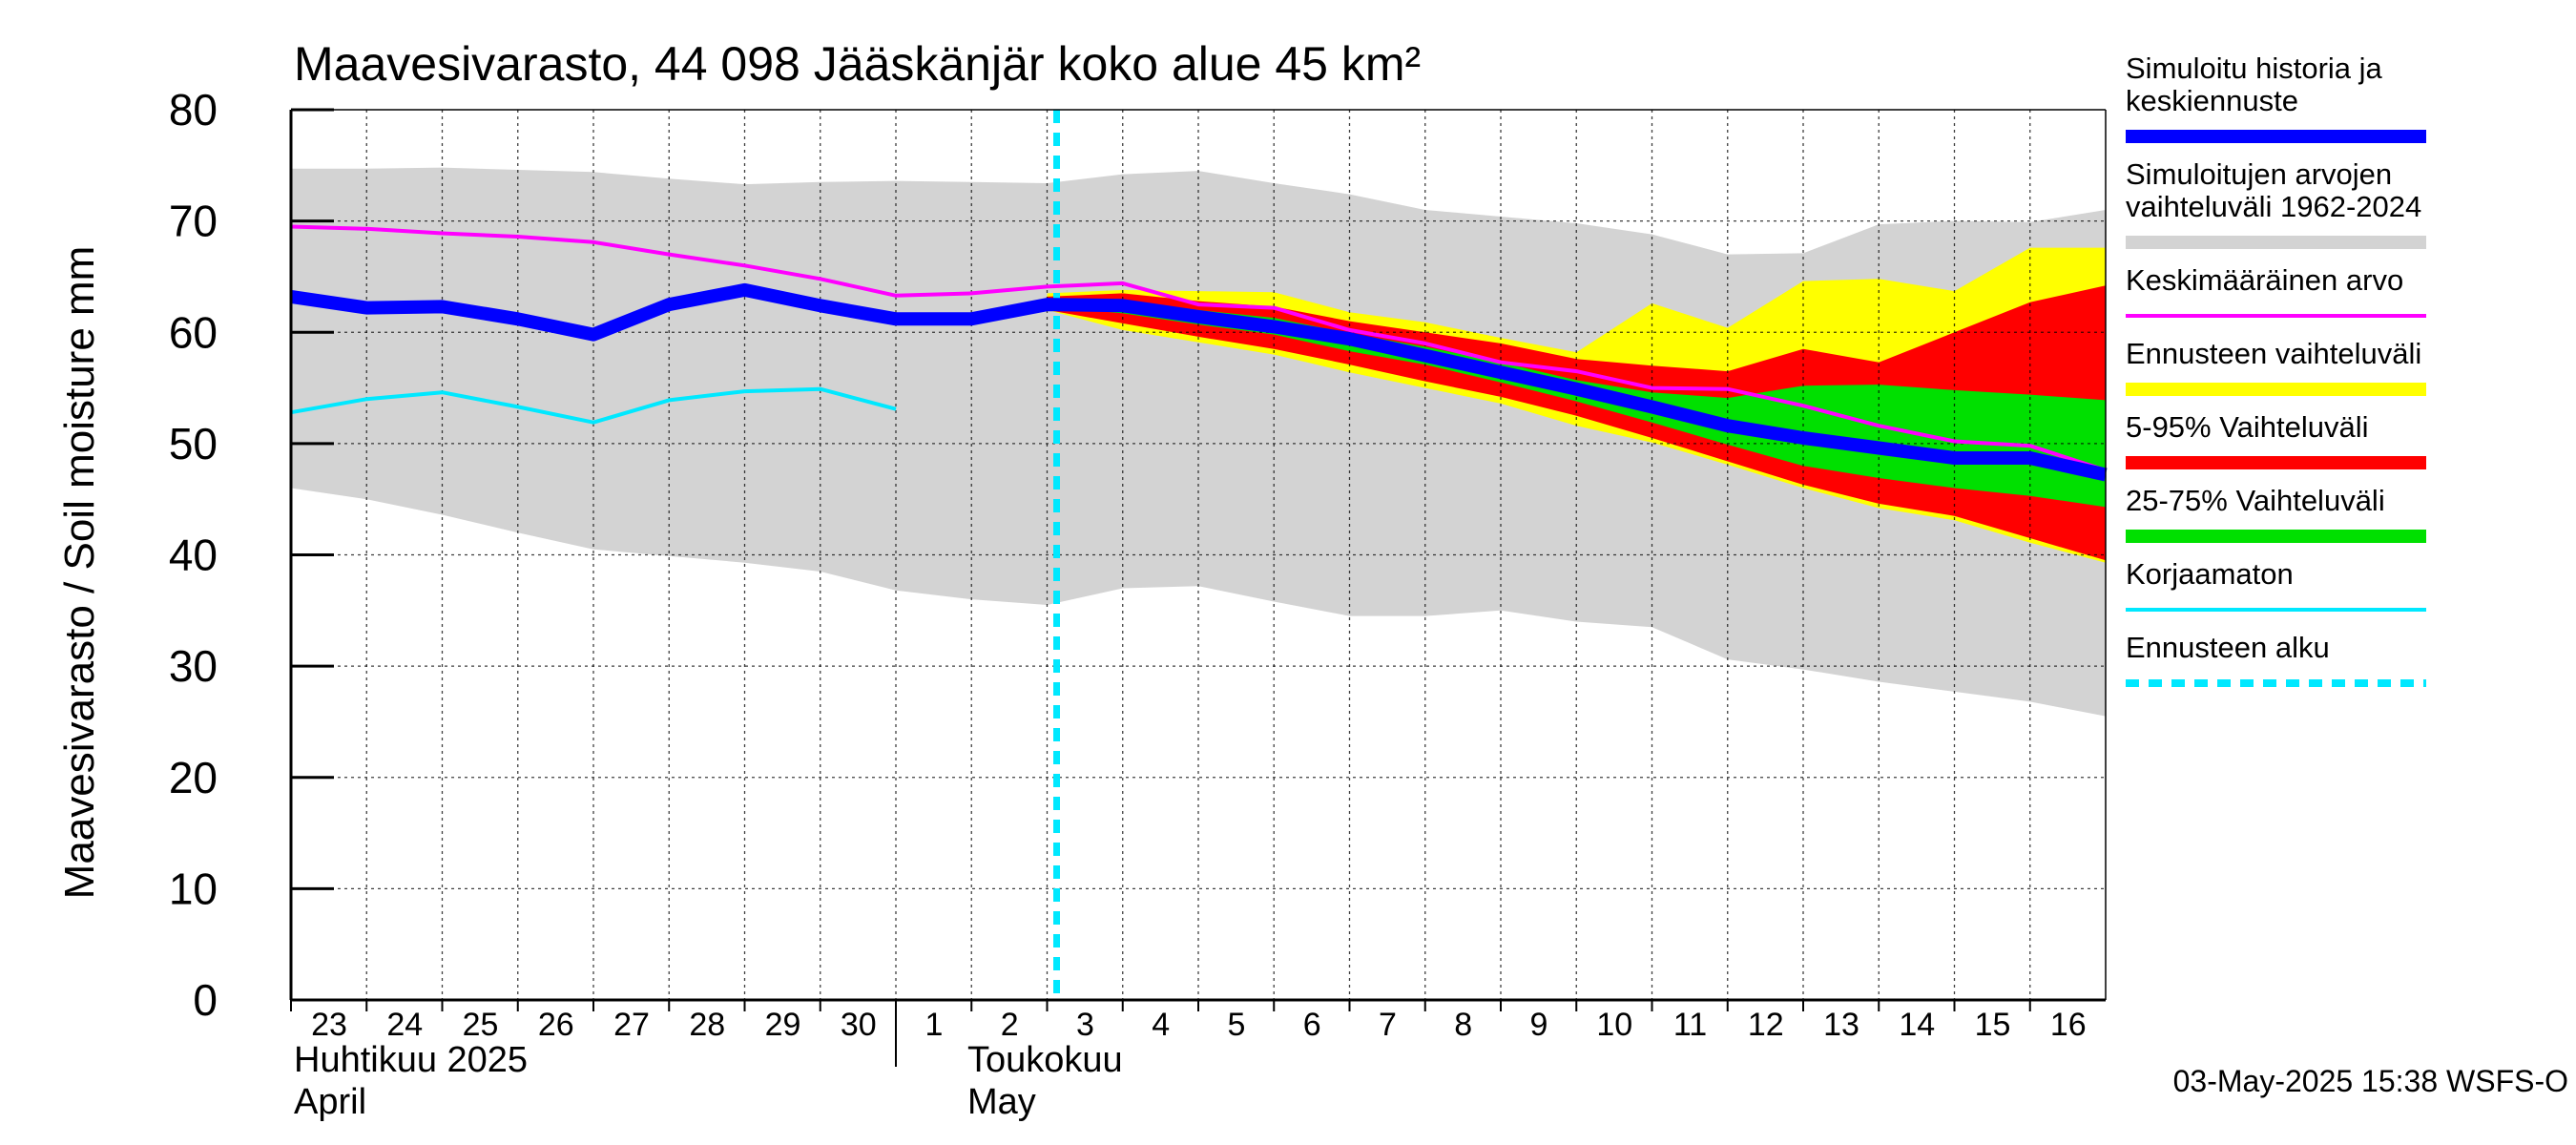  What do you see at coordinates (2255, 501) in the screenshot?
I see `legend-label: 25-75% Vaihteluväli` at bounding box center [2255, 501].